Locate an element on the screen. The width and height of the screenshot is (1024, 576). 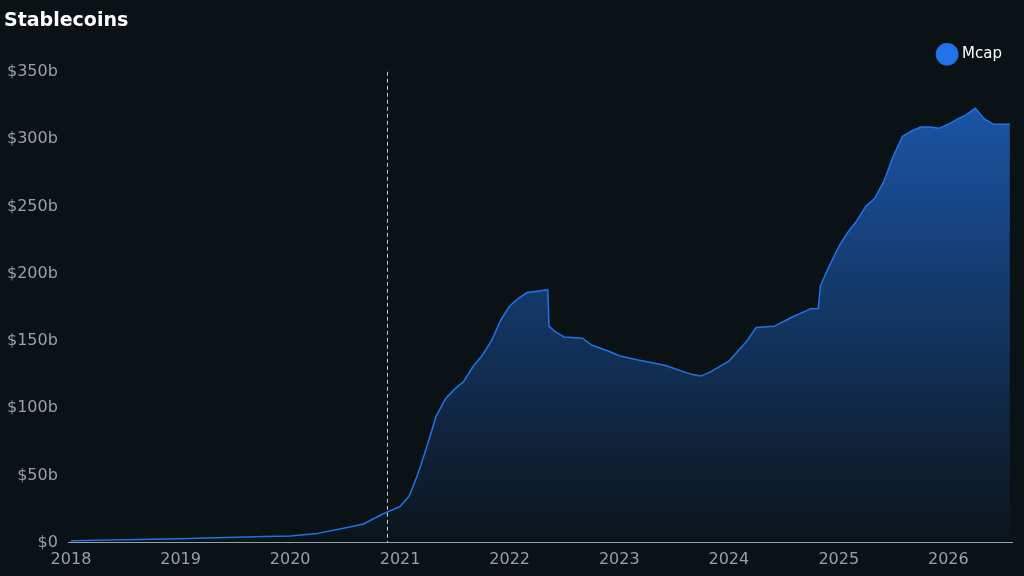
y-tick-label: $200b is located at coordinates (32, 272).